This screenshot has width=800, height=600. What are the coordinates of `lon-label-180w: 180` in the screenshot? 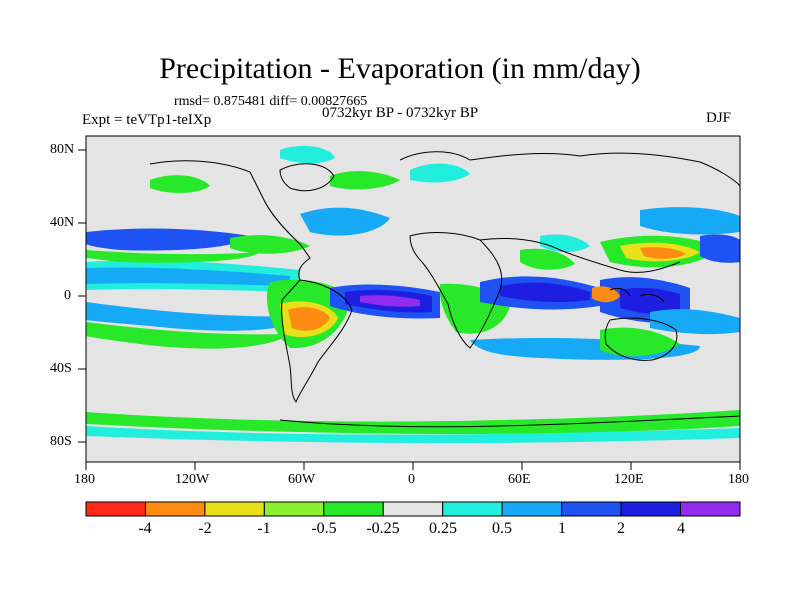 It's located at (84, 479).